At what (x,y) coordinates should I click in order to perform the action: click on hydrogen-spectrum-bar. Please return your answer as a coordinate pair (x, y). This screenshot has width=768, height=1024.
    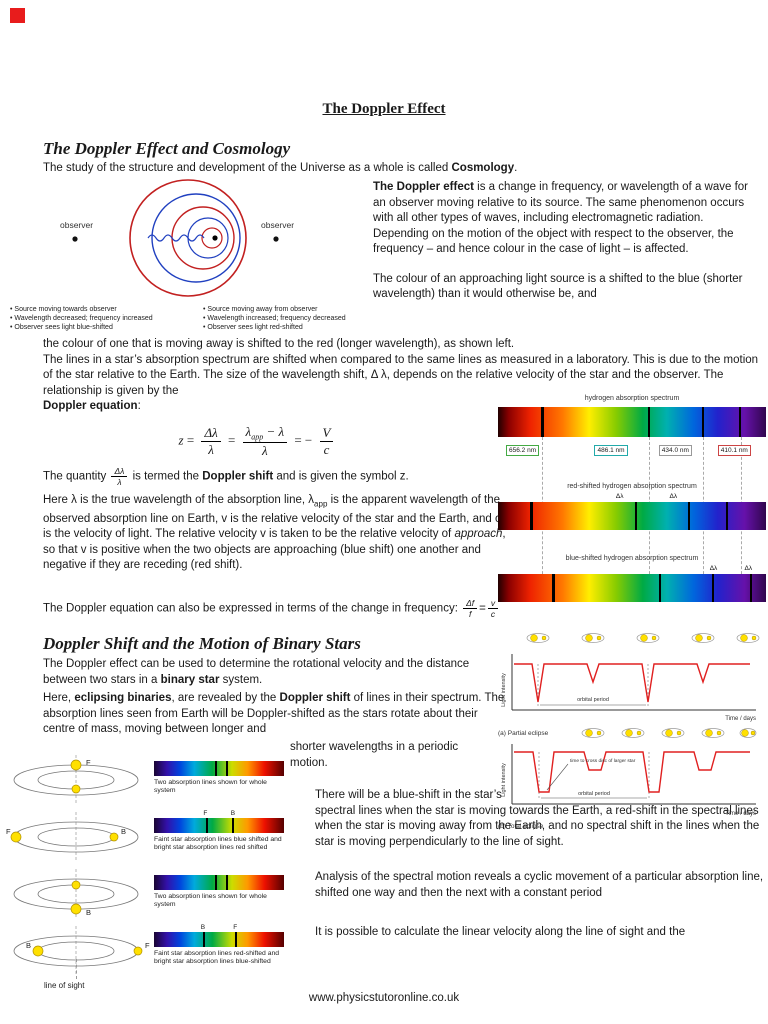
    Looking at the image, I should click on (632, 422).